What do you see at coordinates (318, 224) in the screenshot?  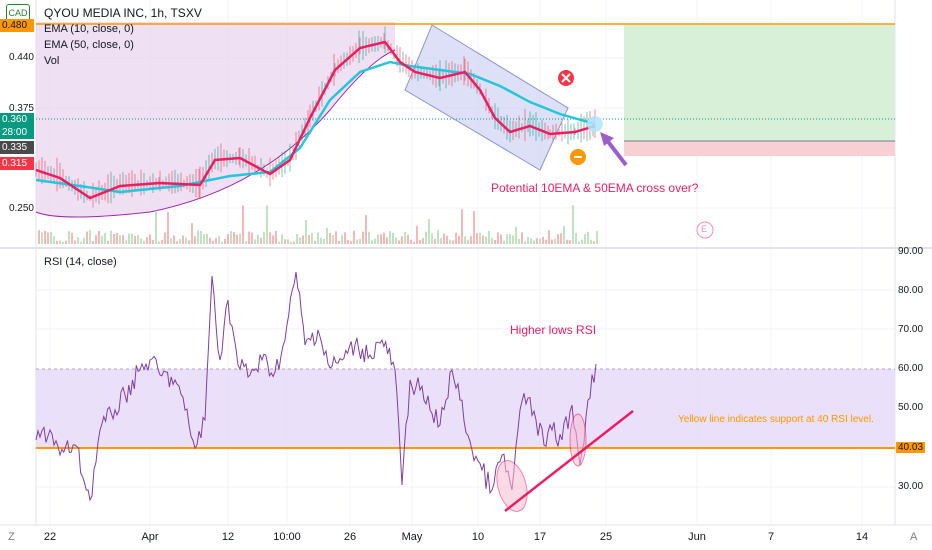 I see `volume-bars` at bounding box center [318, 224].